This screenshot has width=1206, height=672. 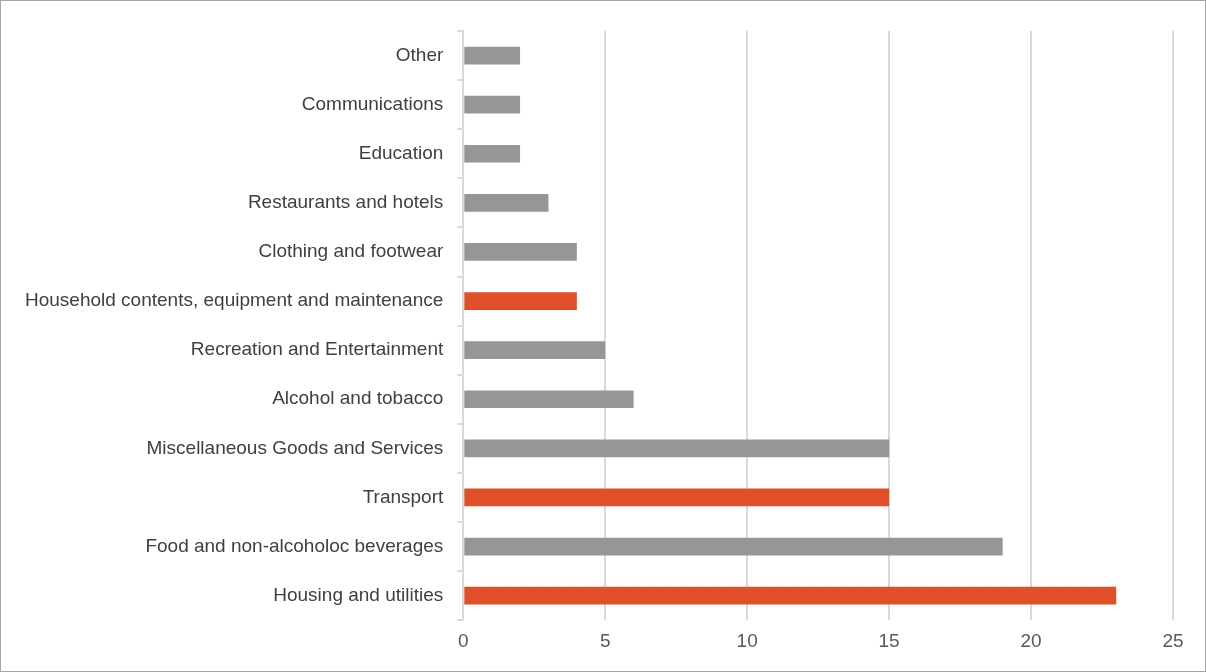 I want to click on x-tick-label: 15, so click(x=889, y=640).